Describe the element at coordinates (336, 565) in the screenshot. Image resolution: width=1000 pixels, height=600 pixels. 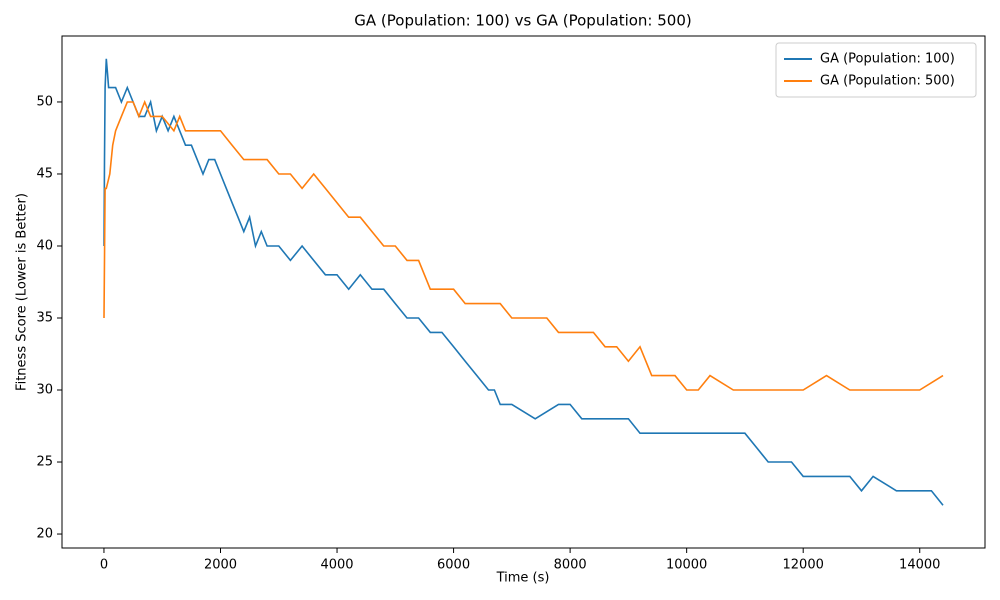
I see `x-tick-label: 4000` at that location.